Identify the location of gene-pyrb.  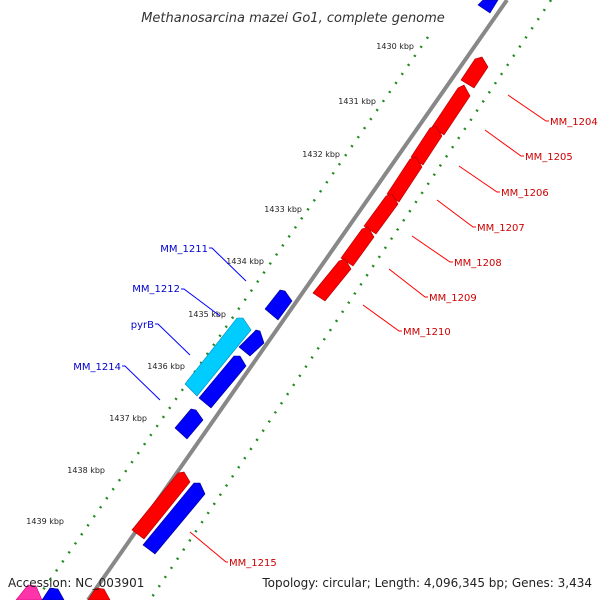
(218, 357).